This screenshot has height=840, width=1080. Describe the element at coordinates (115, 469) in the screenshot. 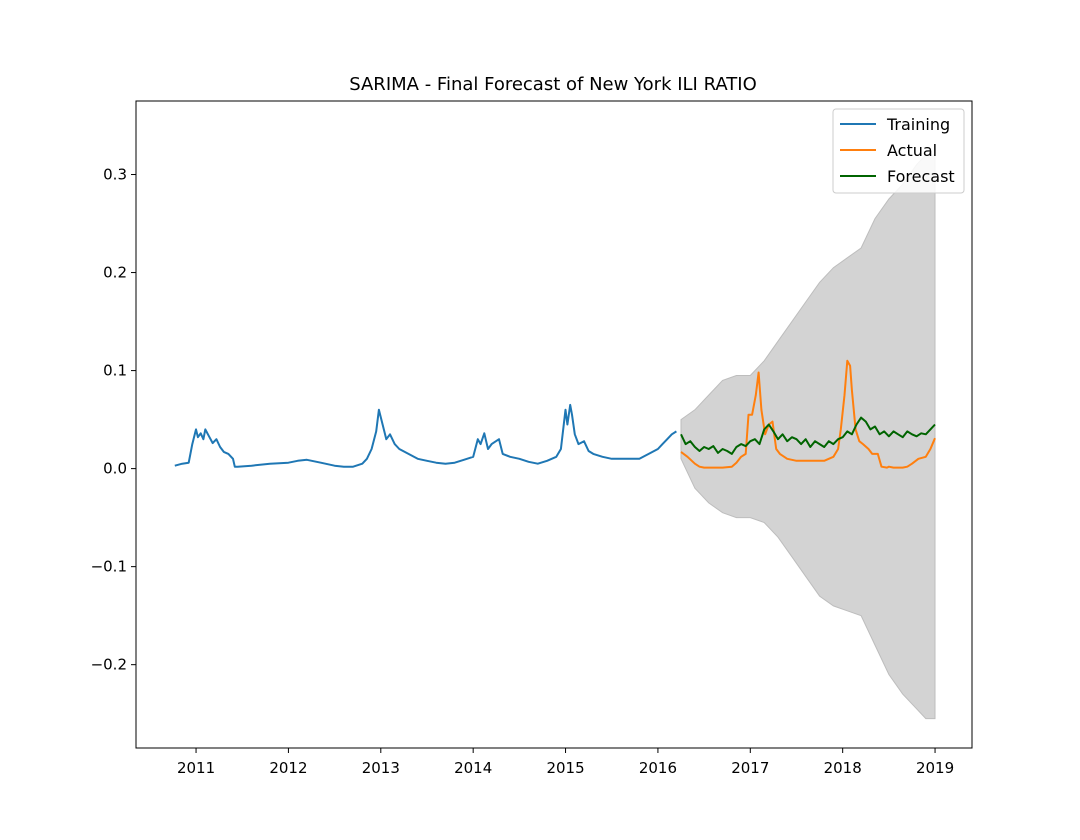

I see `y-tick-label: 0.0` at that location.